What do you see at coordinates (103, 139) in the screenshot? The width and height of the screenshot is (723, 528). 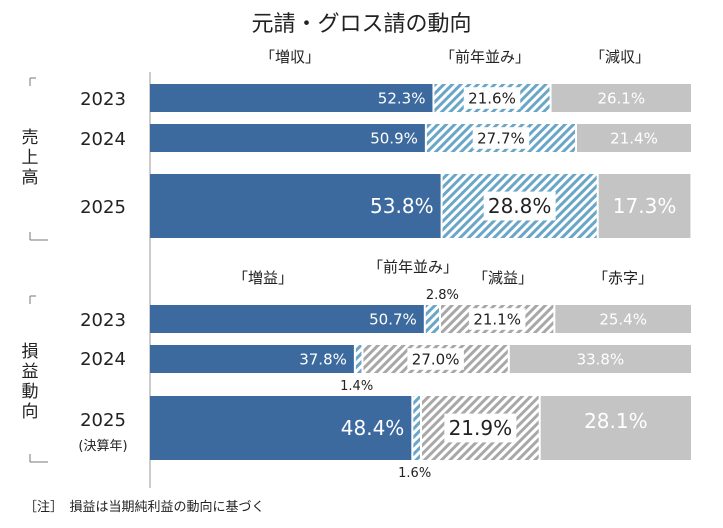 I see `category-label-売上高-2024: 2024` at bounding box center [103, 139].